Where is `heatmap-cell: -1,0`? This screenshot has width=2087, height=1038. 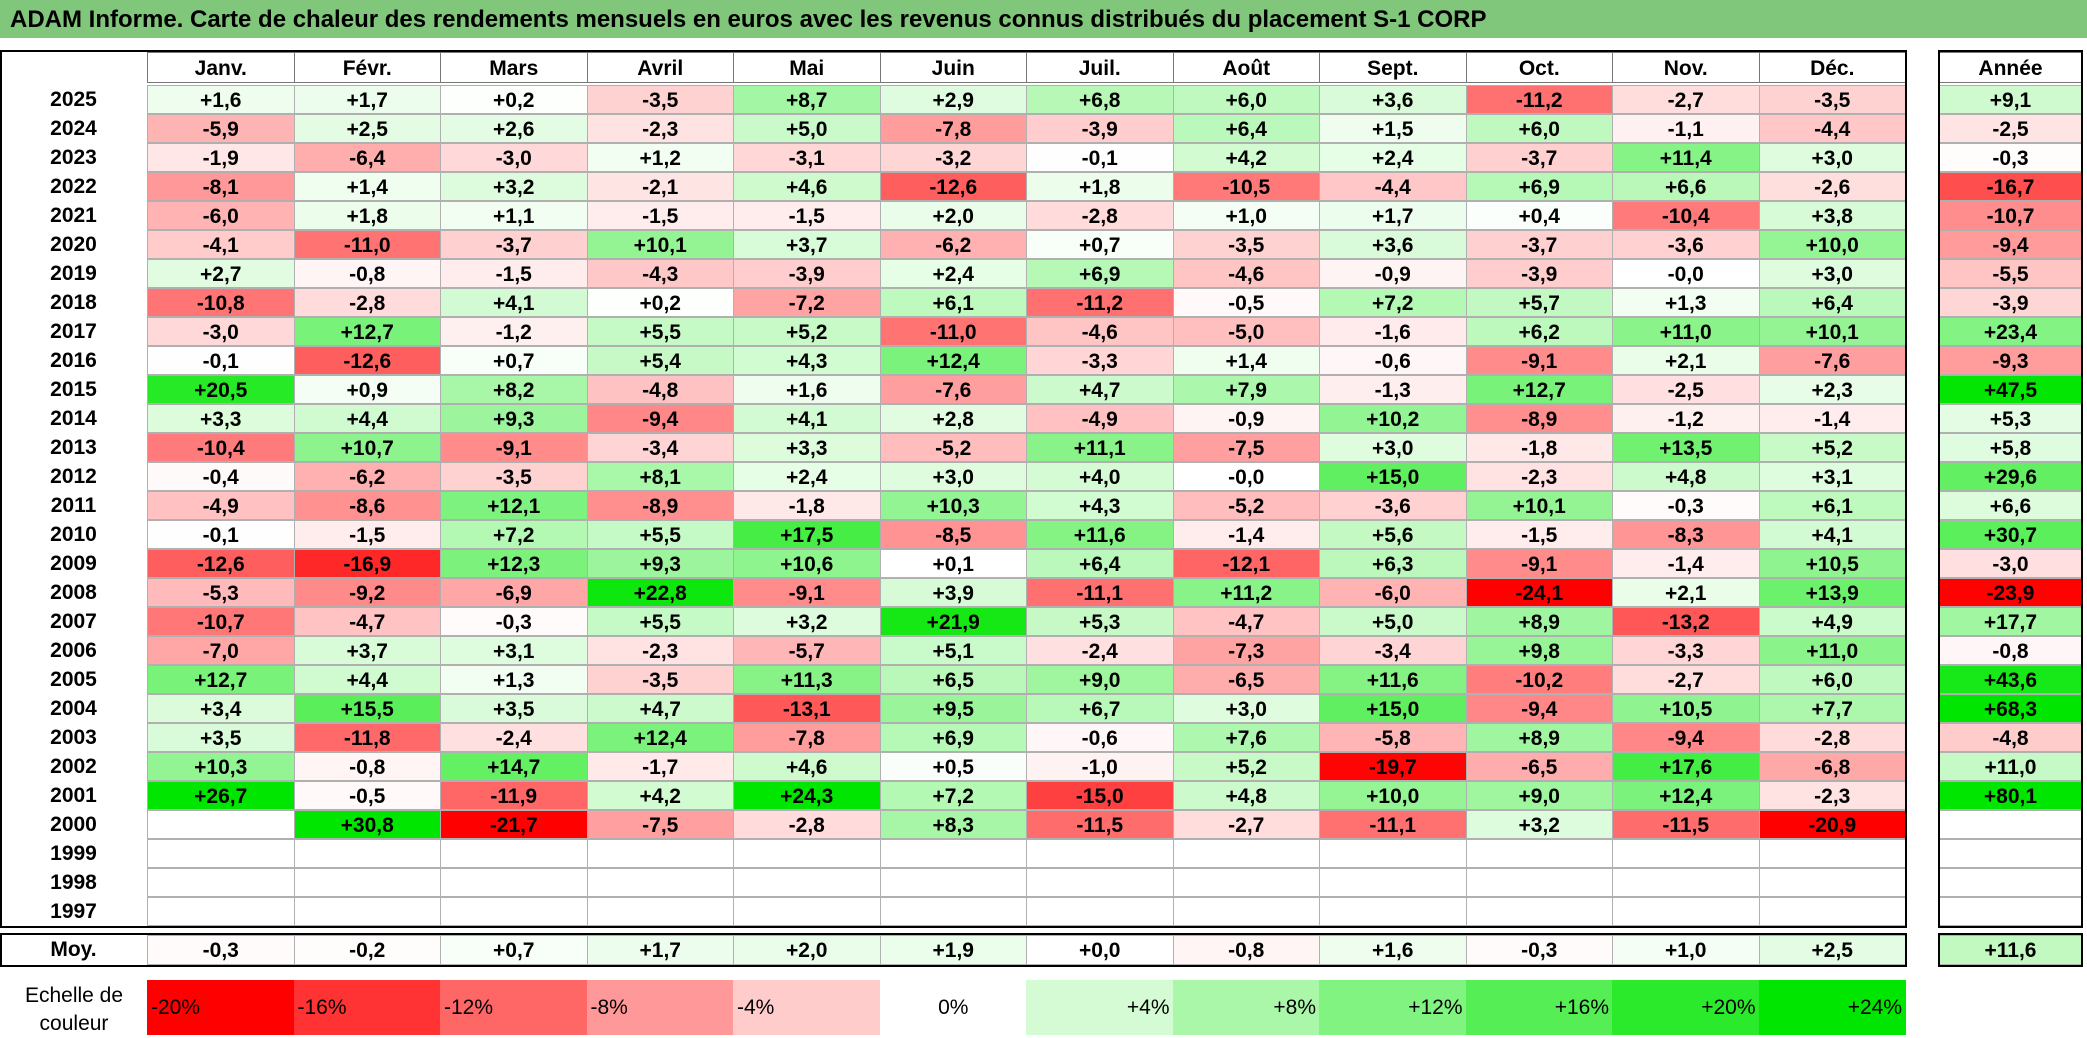 heatmap-cell: -1,0 is located at coordinates (1100, 766).